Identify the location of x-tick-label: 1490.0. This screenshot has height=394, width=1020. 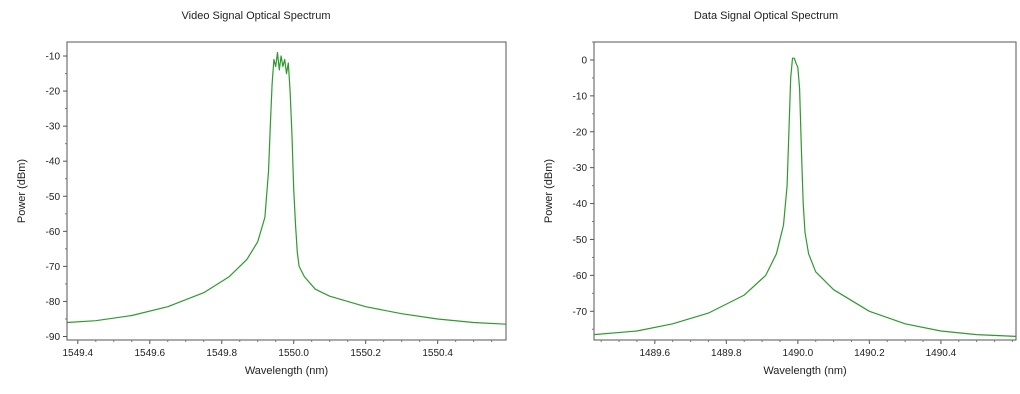
(798, 353).